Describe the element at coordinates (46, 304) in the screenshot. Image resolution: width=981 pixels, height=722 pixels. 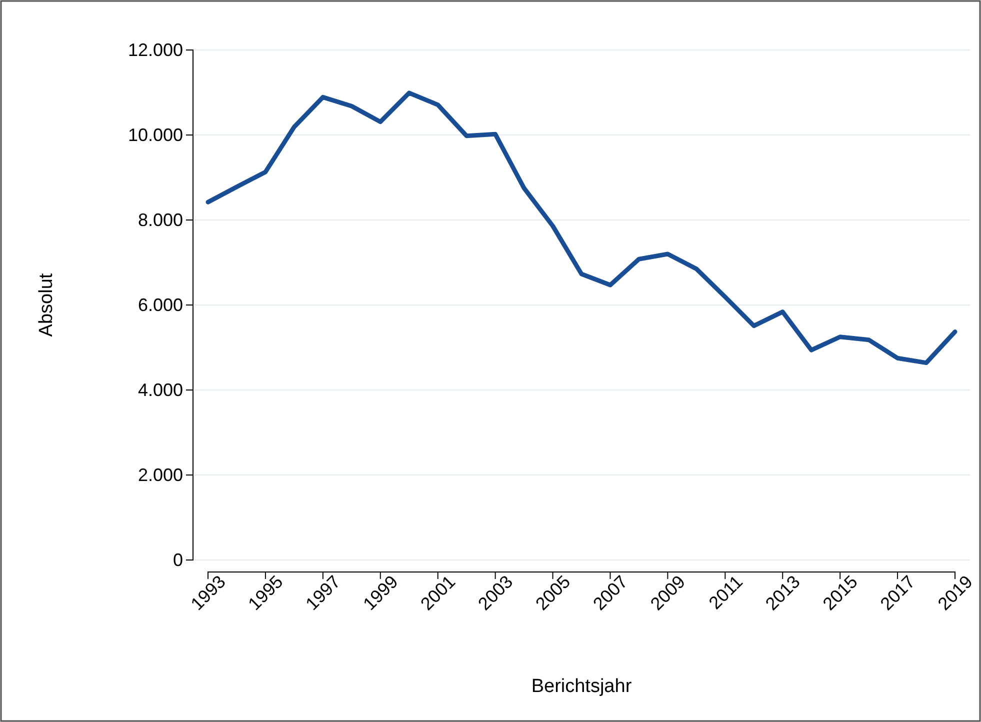
I see `y-axis-title: Absolut` at that location.